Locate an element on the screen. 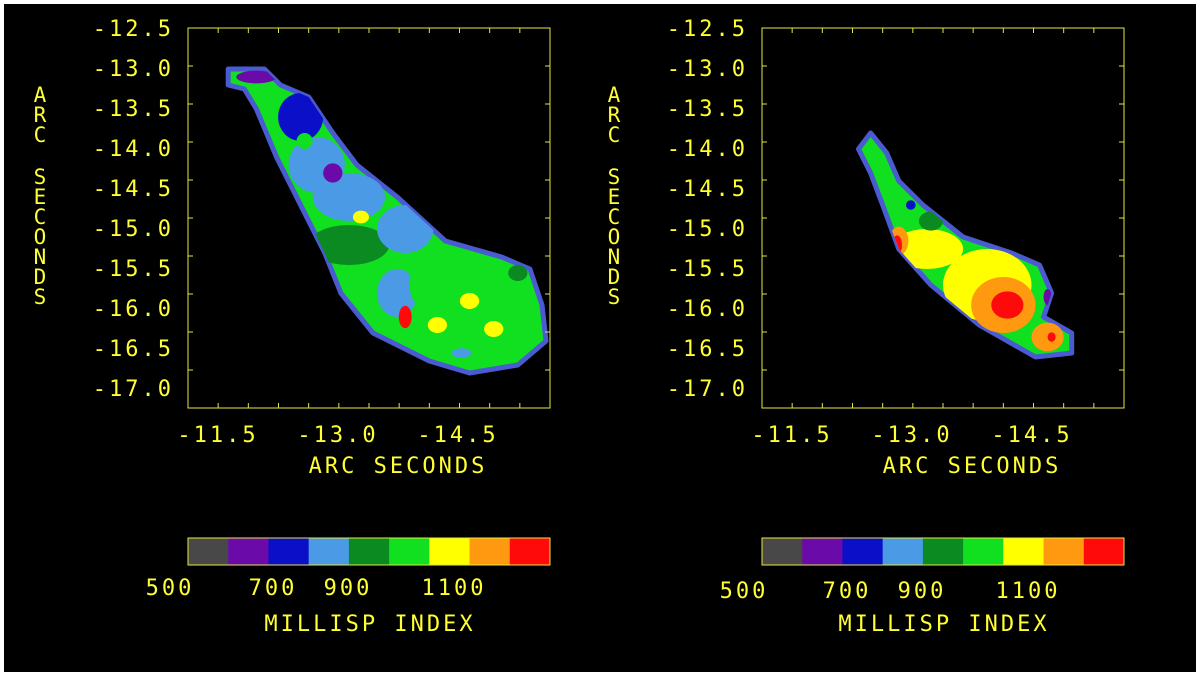 This screenshot has width=1200, height=675. x-tick-label: -11.5 is located at coordinates (217, 435).